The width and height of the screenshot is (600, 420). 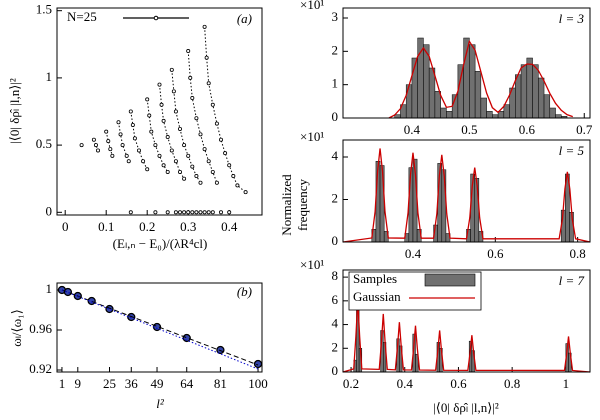 I want to click on y-tick-label: 8, so click(x=335, y=275).